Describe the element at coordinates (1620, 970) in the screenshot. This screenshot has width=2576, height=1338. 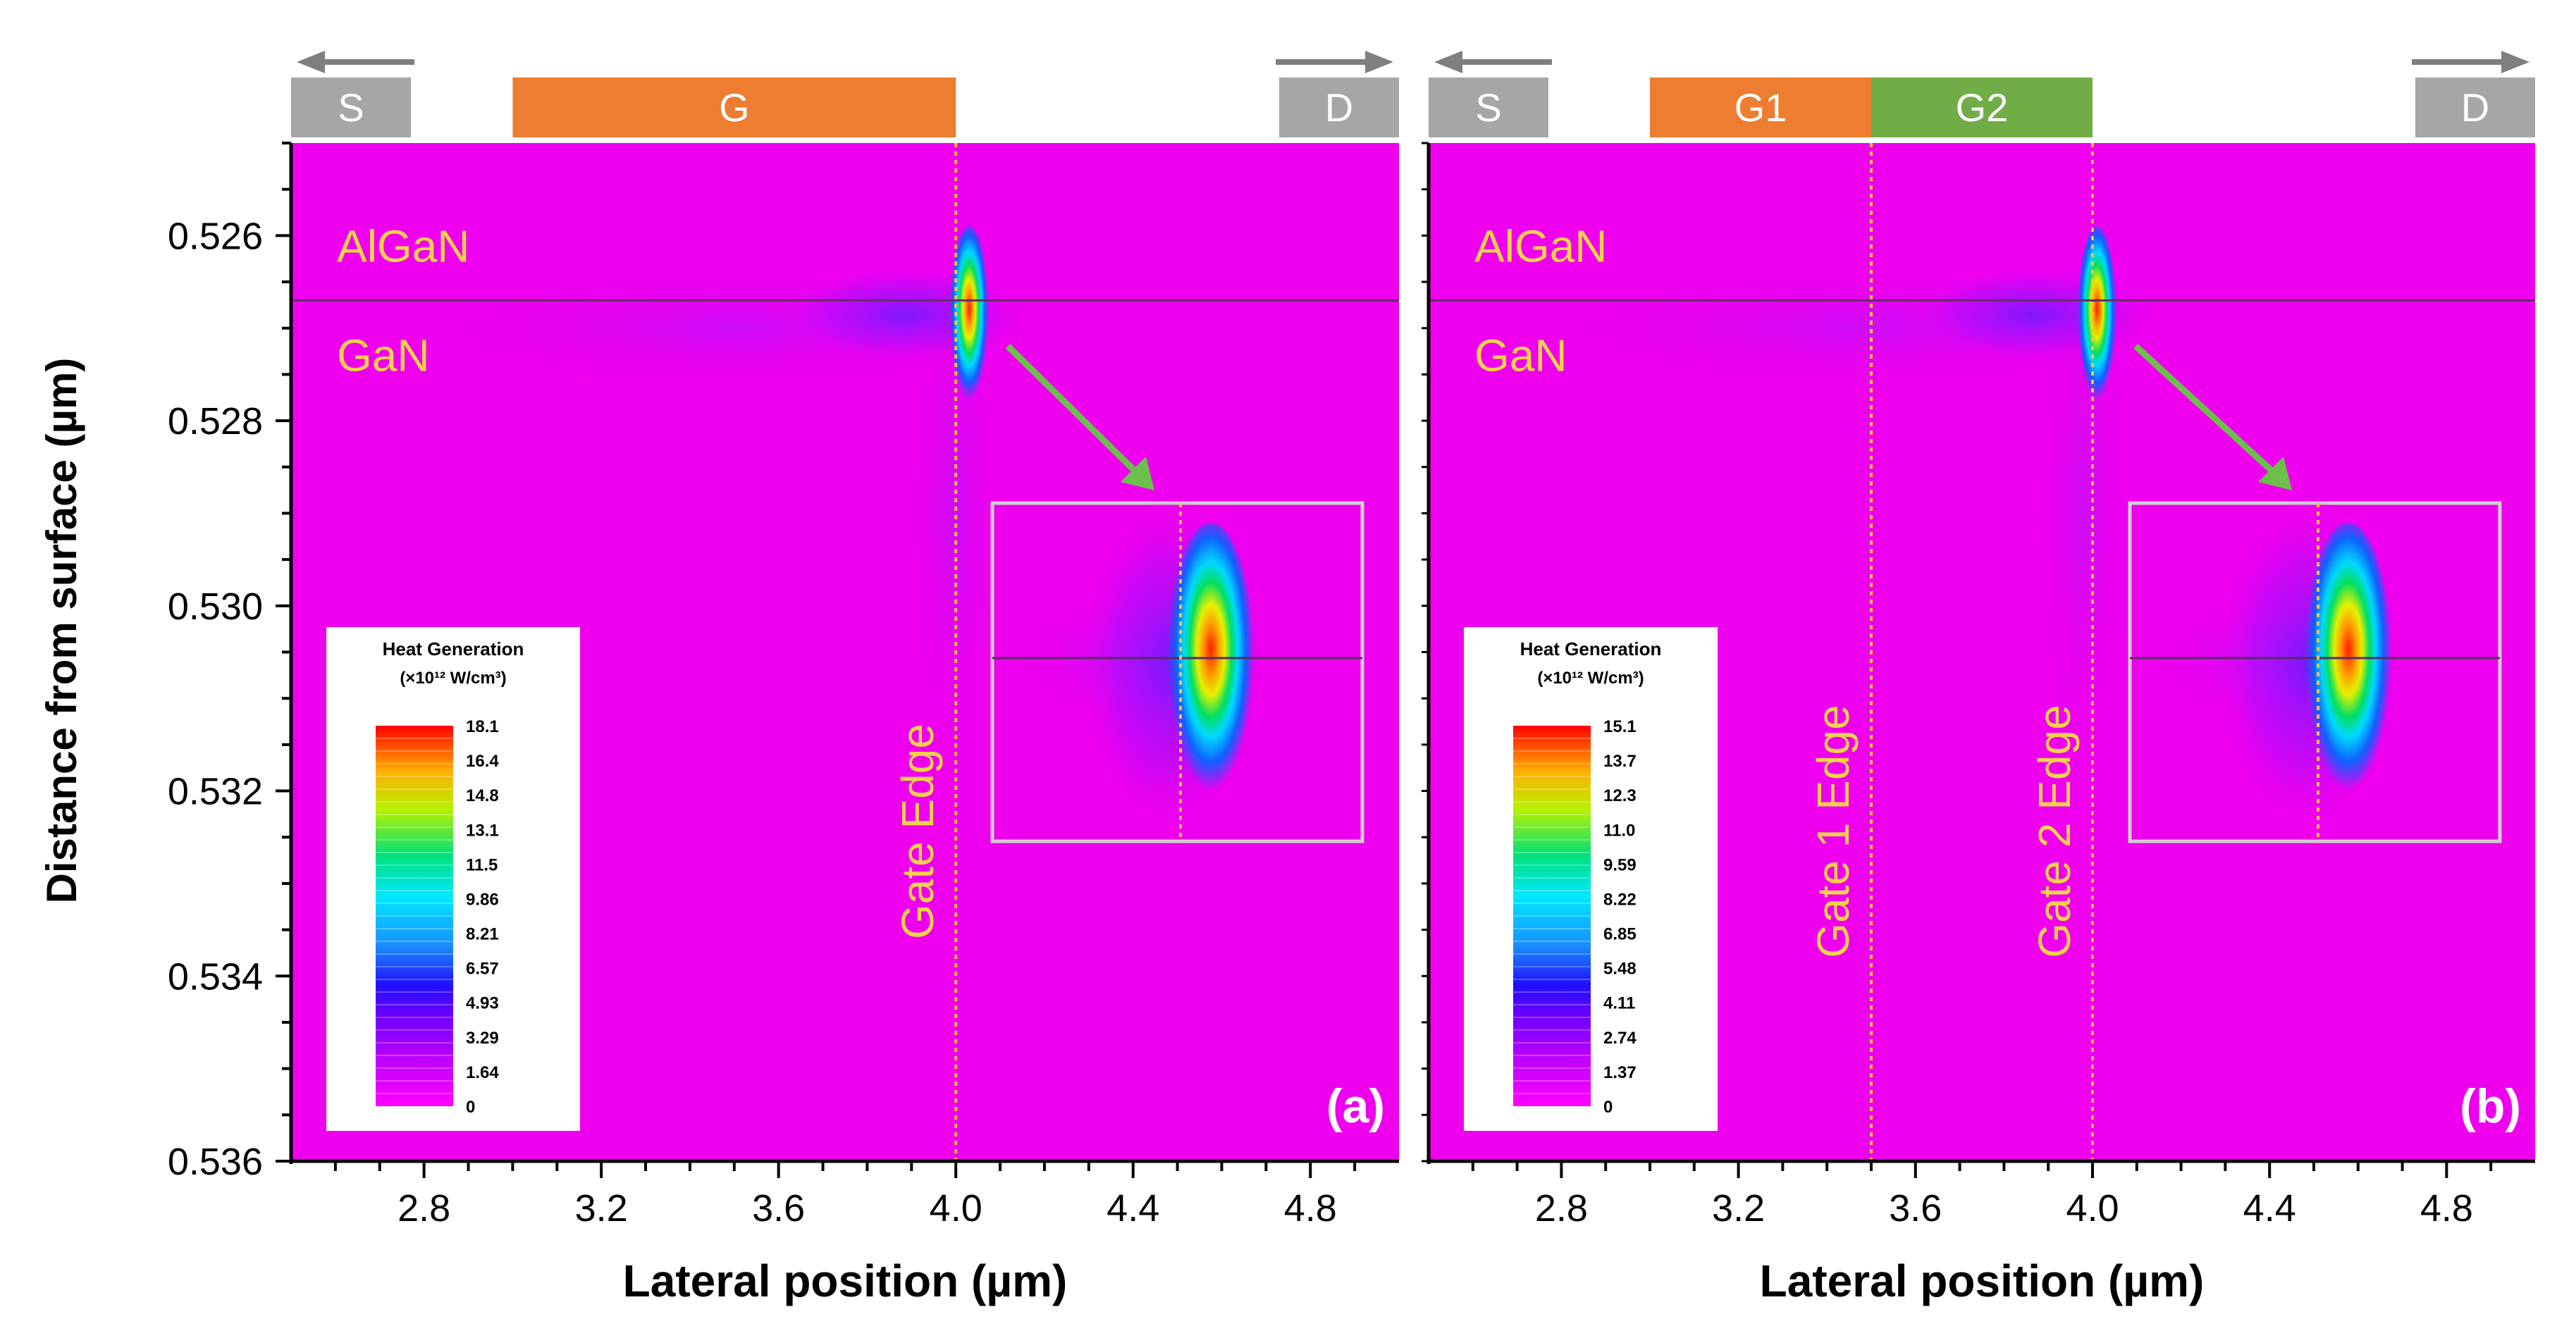
I see `colorbar-label: 5.48` at that location.